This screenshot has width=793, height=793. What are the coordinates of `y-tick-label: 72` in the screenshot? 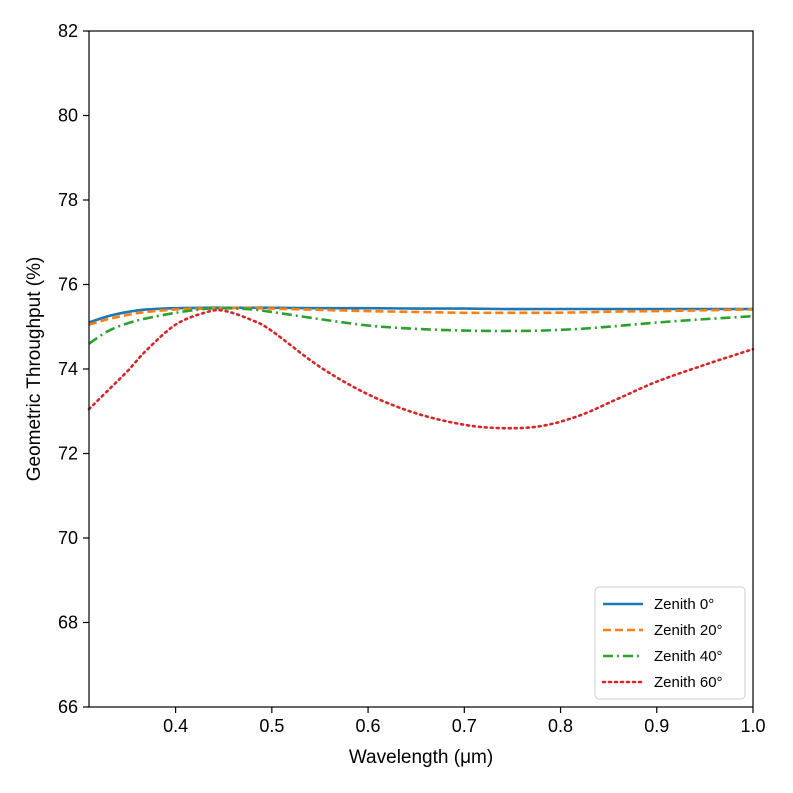 It's located at (68, 454).